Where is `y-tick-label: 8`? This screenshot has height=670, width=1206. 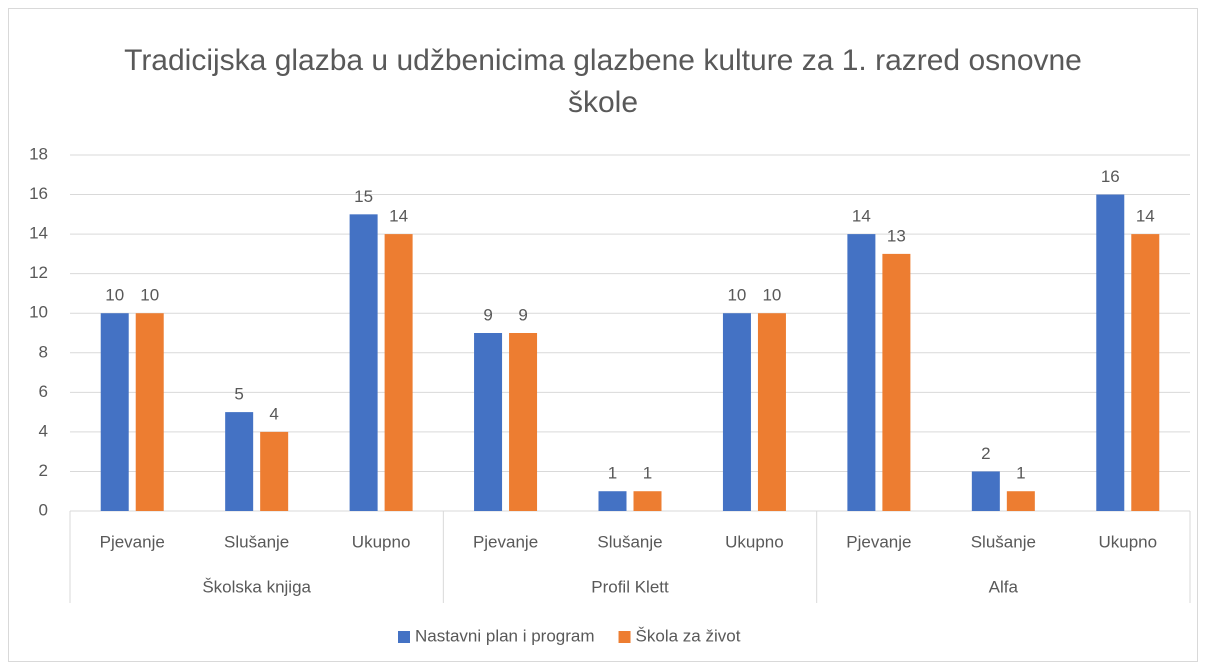
y-tick-label: 8 is located at coordinates (43, 351).